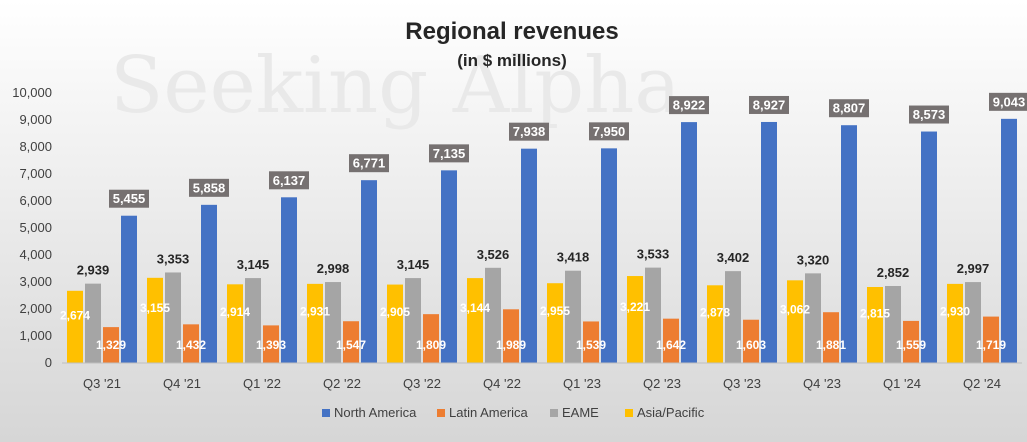 The width and height of the screenshot is (1027, 442). What do you see at coordinates (32, 92) in the screenshot?
I see `y-tick-label: 10,000` at bounding box center [32, 92].